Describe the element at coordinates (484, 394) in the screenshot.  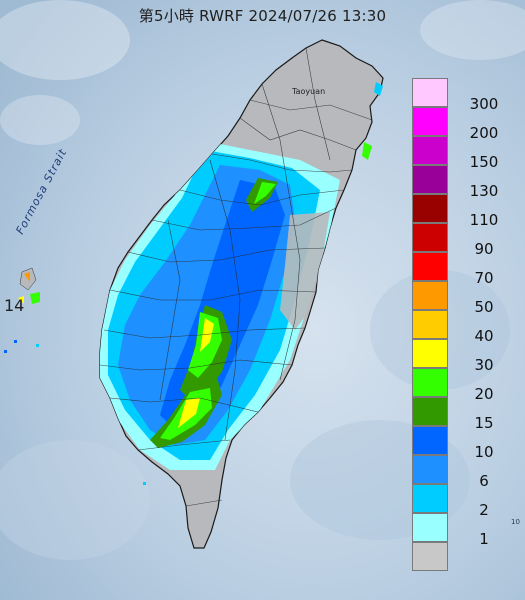
I see `legend-label: 20` at that location.